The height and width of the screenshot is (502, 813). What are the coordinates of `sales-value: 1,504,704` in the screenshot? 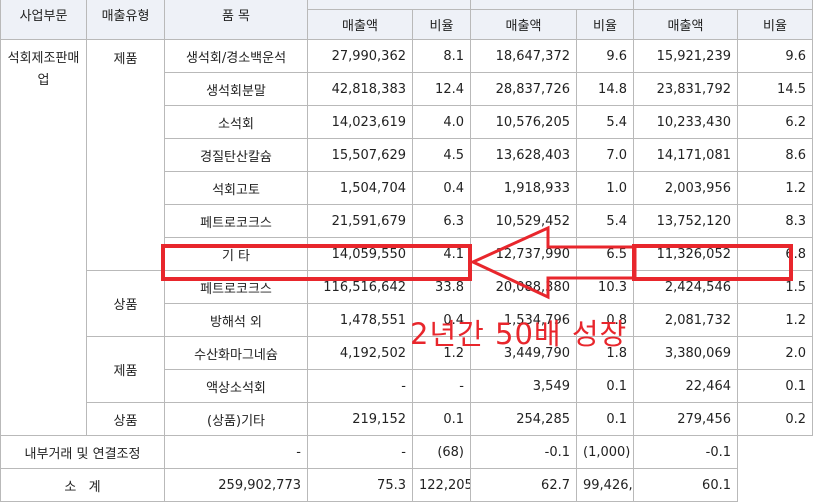 It's located at (360, 188).